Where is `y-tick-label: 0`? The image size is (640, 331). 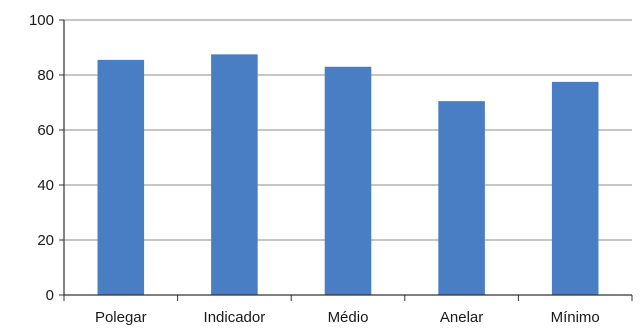
y-tick-label: 0 is located at coordinates (50, 295).